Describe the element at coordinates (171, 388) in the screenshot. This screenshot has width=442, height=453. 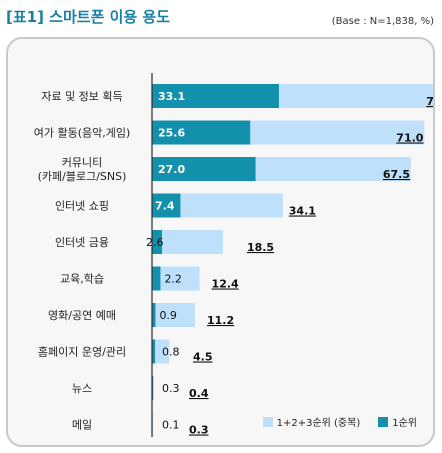
I see `value-label-first: 0.3` at that location.